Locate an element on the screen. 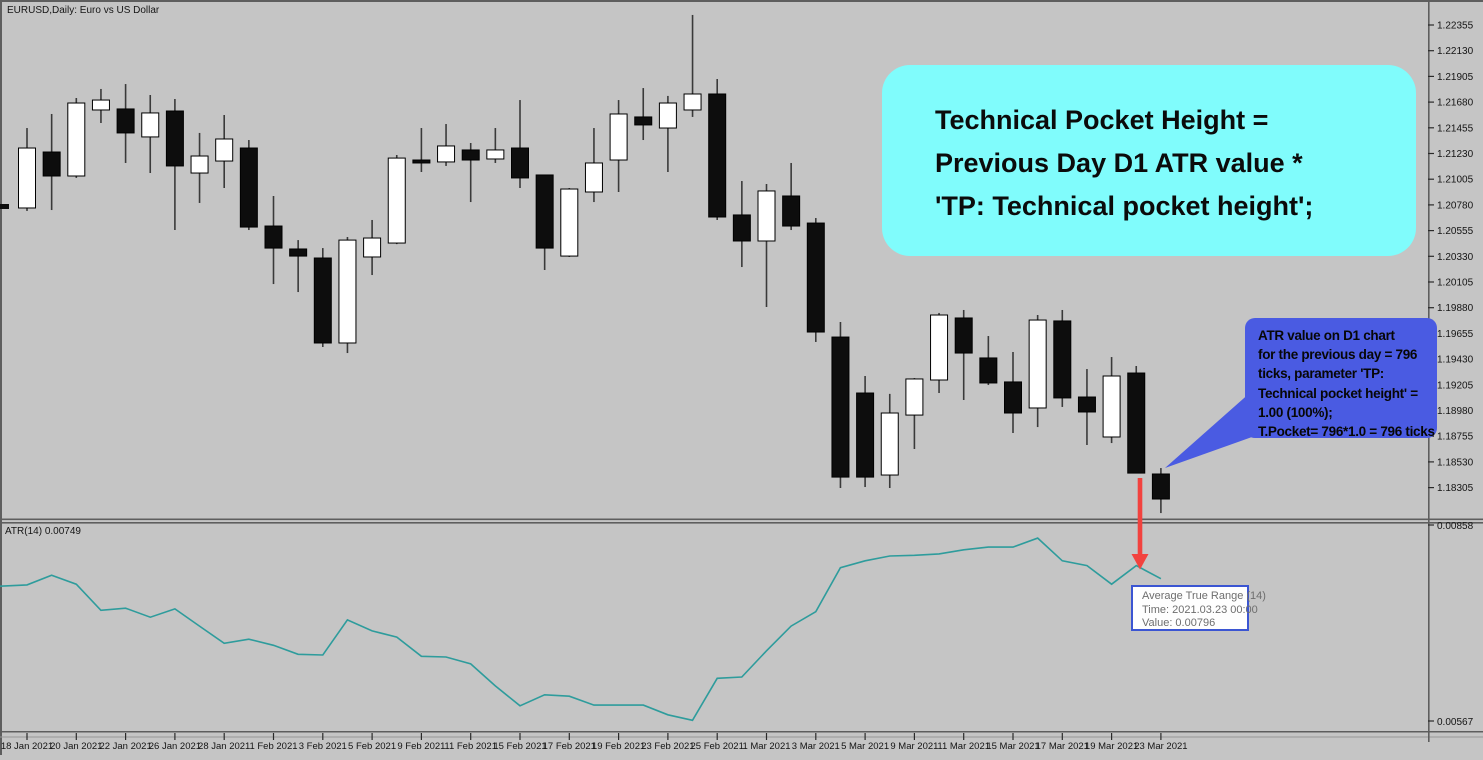 This screenshot has width=1483, height=760. time-axis-label: 3 Mar 2021 is located at coordinates (816, 746).